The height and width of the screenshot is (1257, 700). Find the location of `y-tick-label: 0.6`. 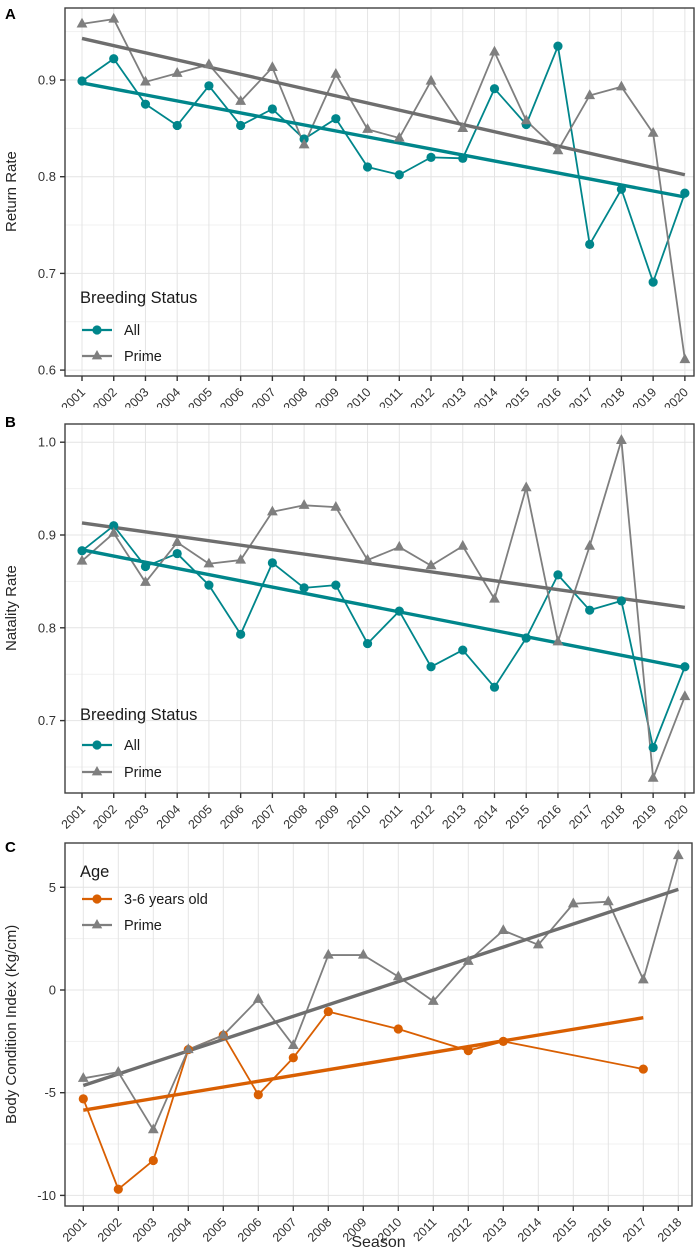

y-tick-label: 0.6 is located at coordinates (47, 370).